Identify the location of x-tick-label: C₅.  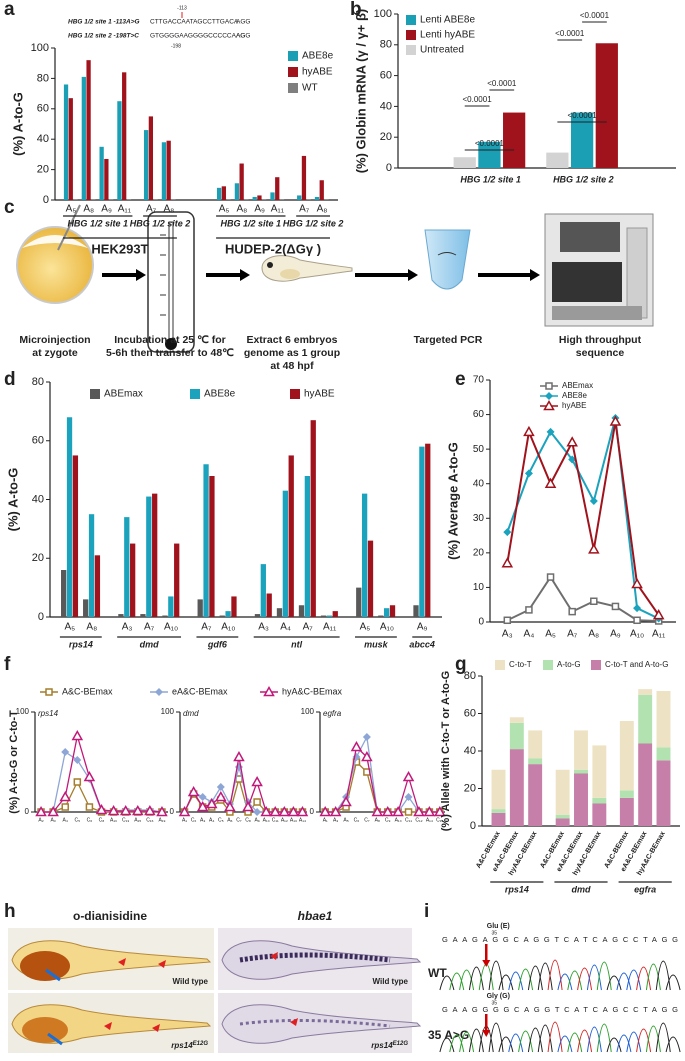
(221, 820).